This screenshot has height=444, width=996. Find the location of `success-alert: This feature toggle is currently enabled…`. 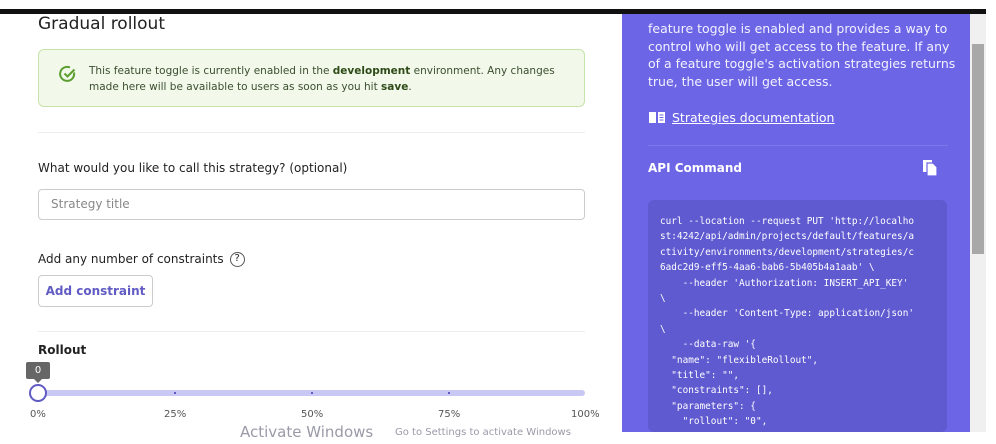

success-alert: This feature toggle is currently enabled… is located at coordinates (311, 78).